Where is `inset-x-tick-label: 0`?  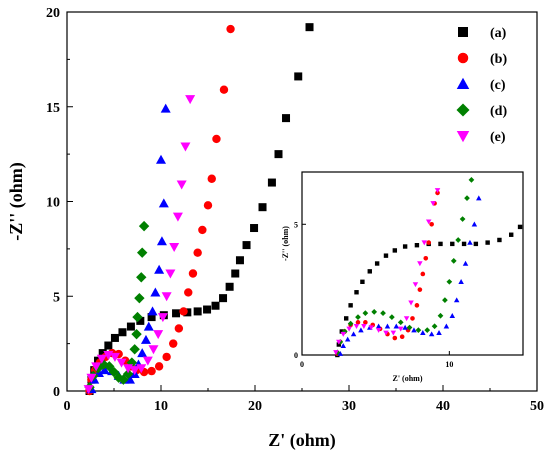
inset-x-tick-label: 0 is located at coordinates (302, 364).